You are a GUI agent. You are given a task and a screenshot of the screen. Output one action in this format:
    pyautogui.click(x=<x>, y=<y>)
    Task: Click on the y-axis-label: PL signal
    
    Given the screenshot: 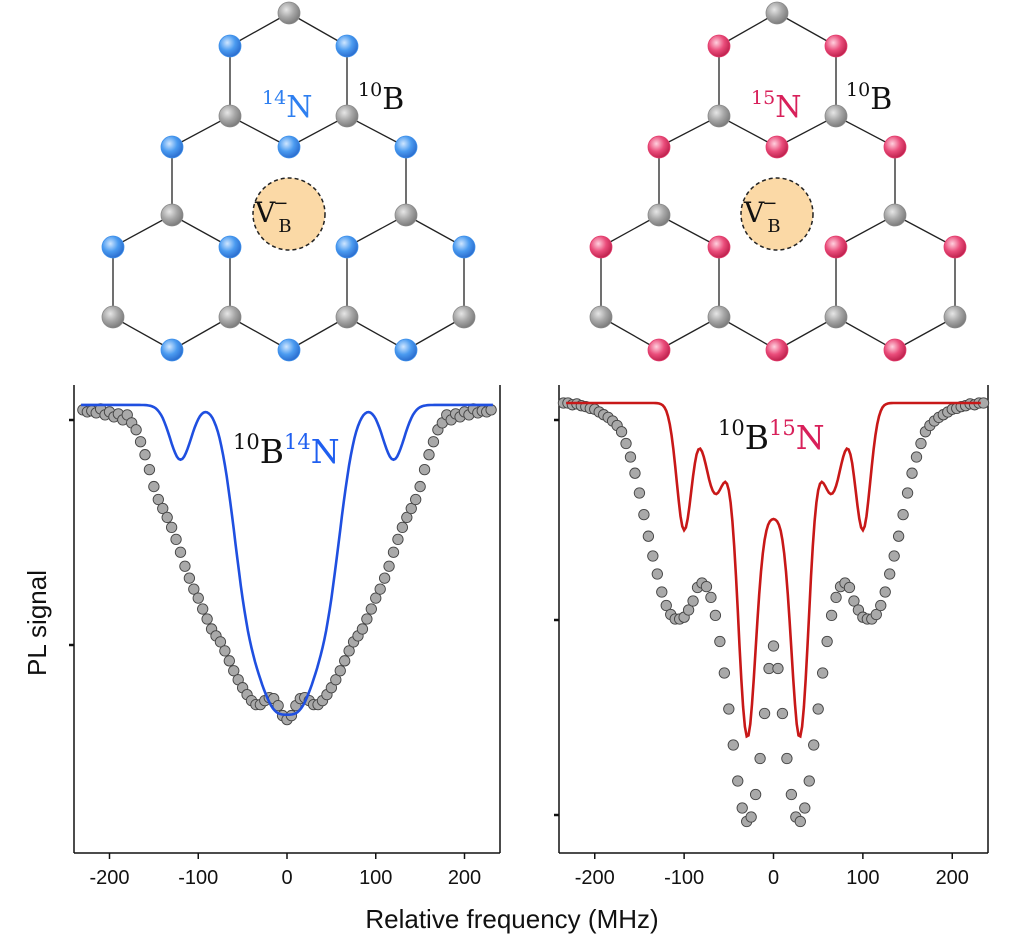 What is the action you would take?
    pyautogui.click(x=37, y=623)
    